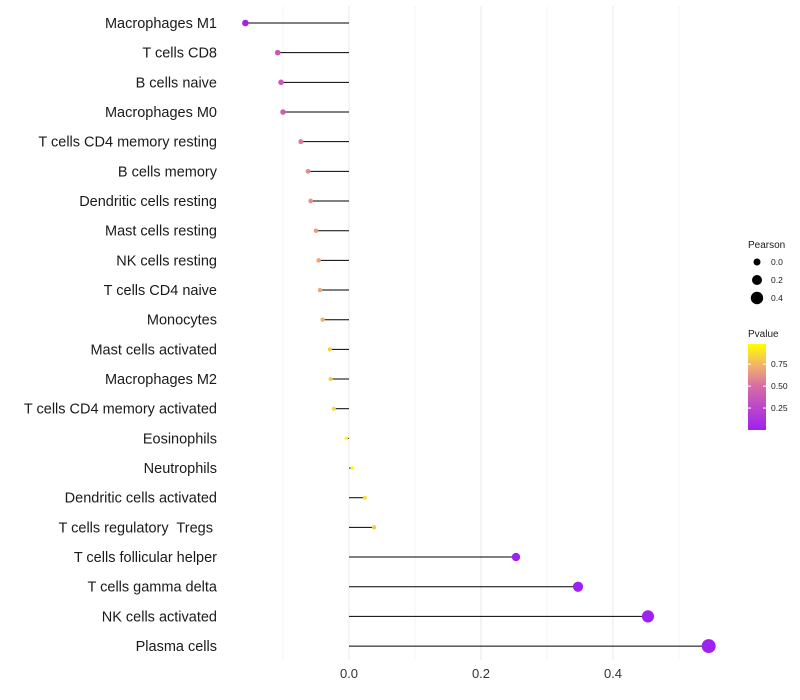  What do you see at coordinates (161, 113) in the screenshot?
I see `category-label: Macrophages M0` at bounding box center [161, 113].